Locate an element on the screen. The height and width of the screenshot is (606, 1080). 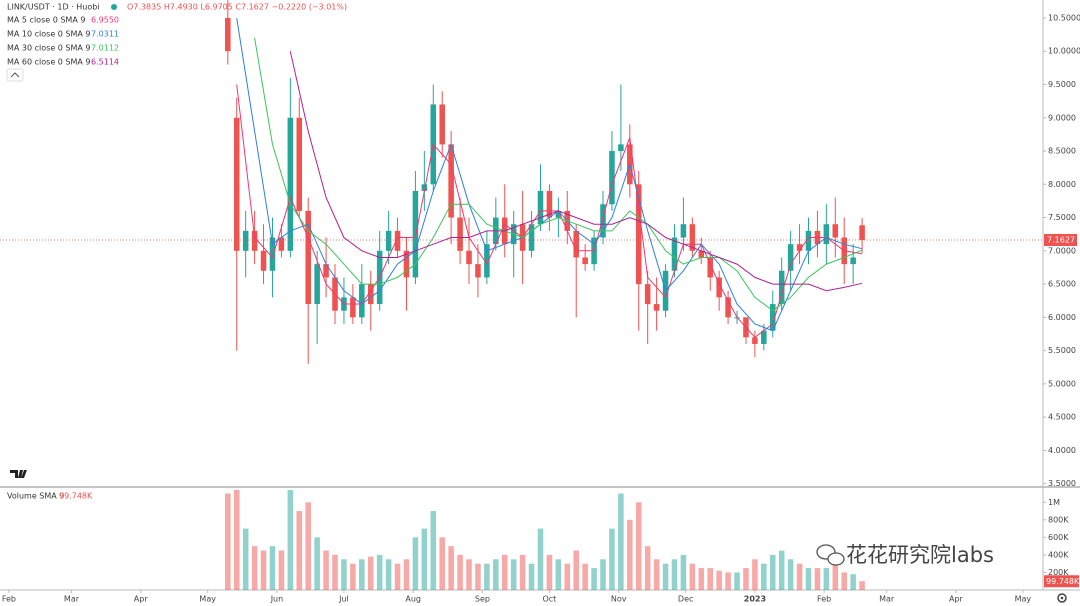
watermark: 花花研究院labs is located at coordinates (920, 555).